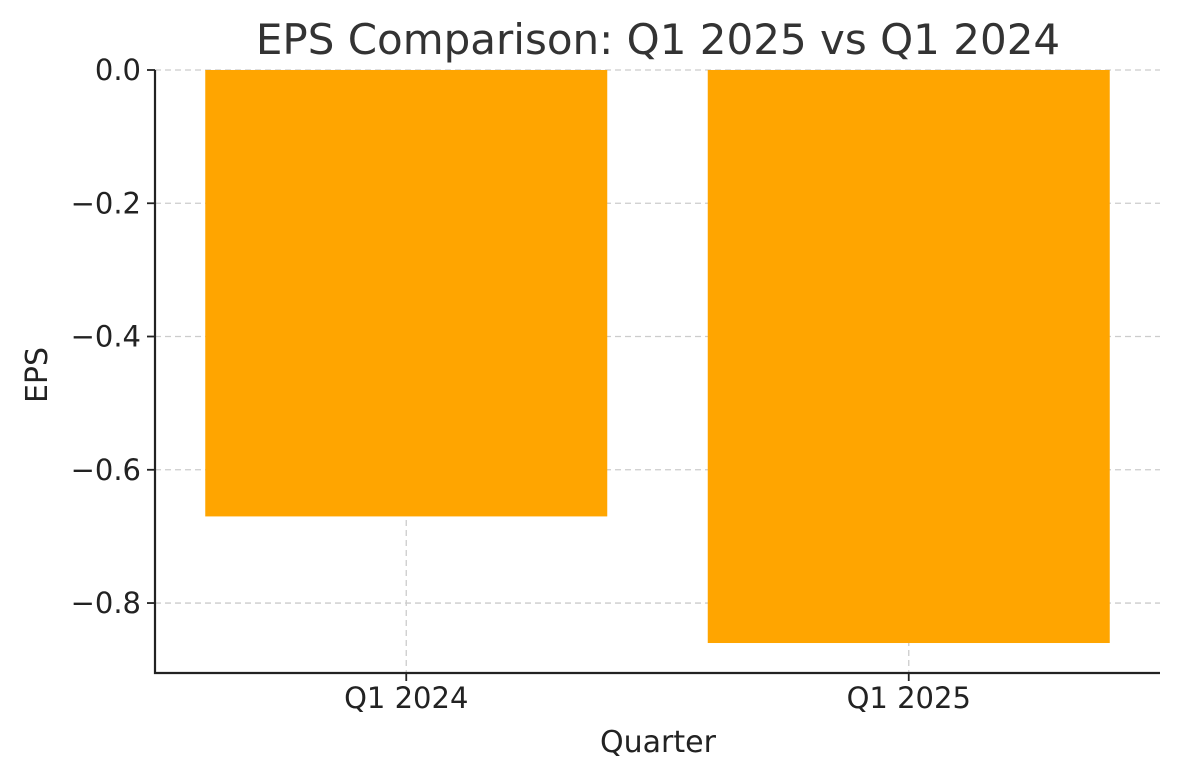 This screenshot has height=780, width=1180. I want to click on y-tick-label: −0.8, so click(106, 603).